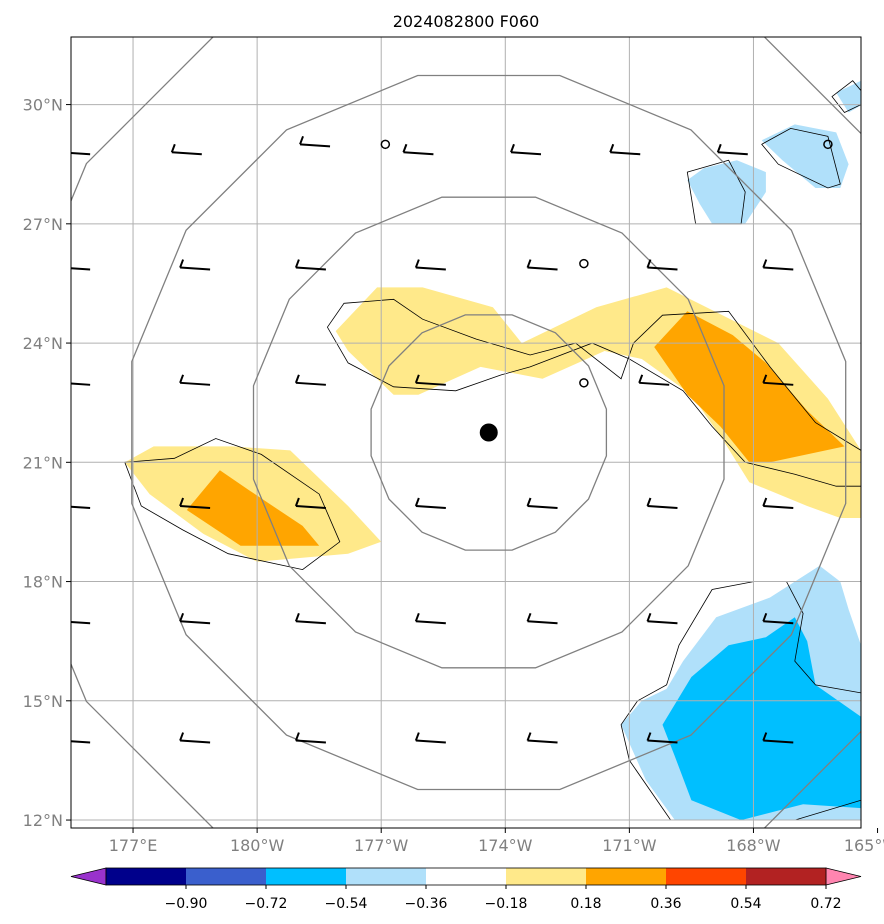 The height and width of the screenshot is (924, 884). Describe the element at coordinates (257, 845) in the screenshot. I see `x-tick-label-1: 180°W` at that location.